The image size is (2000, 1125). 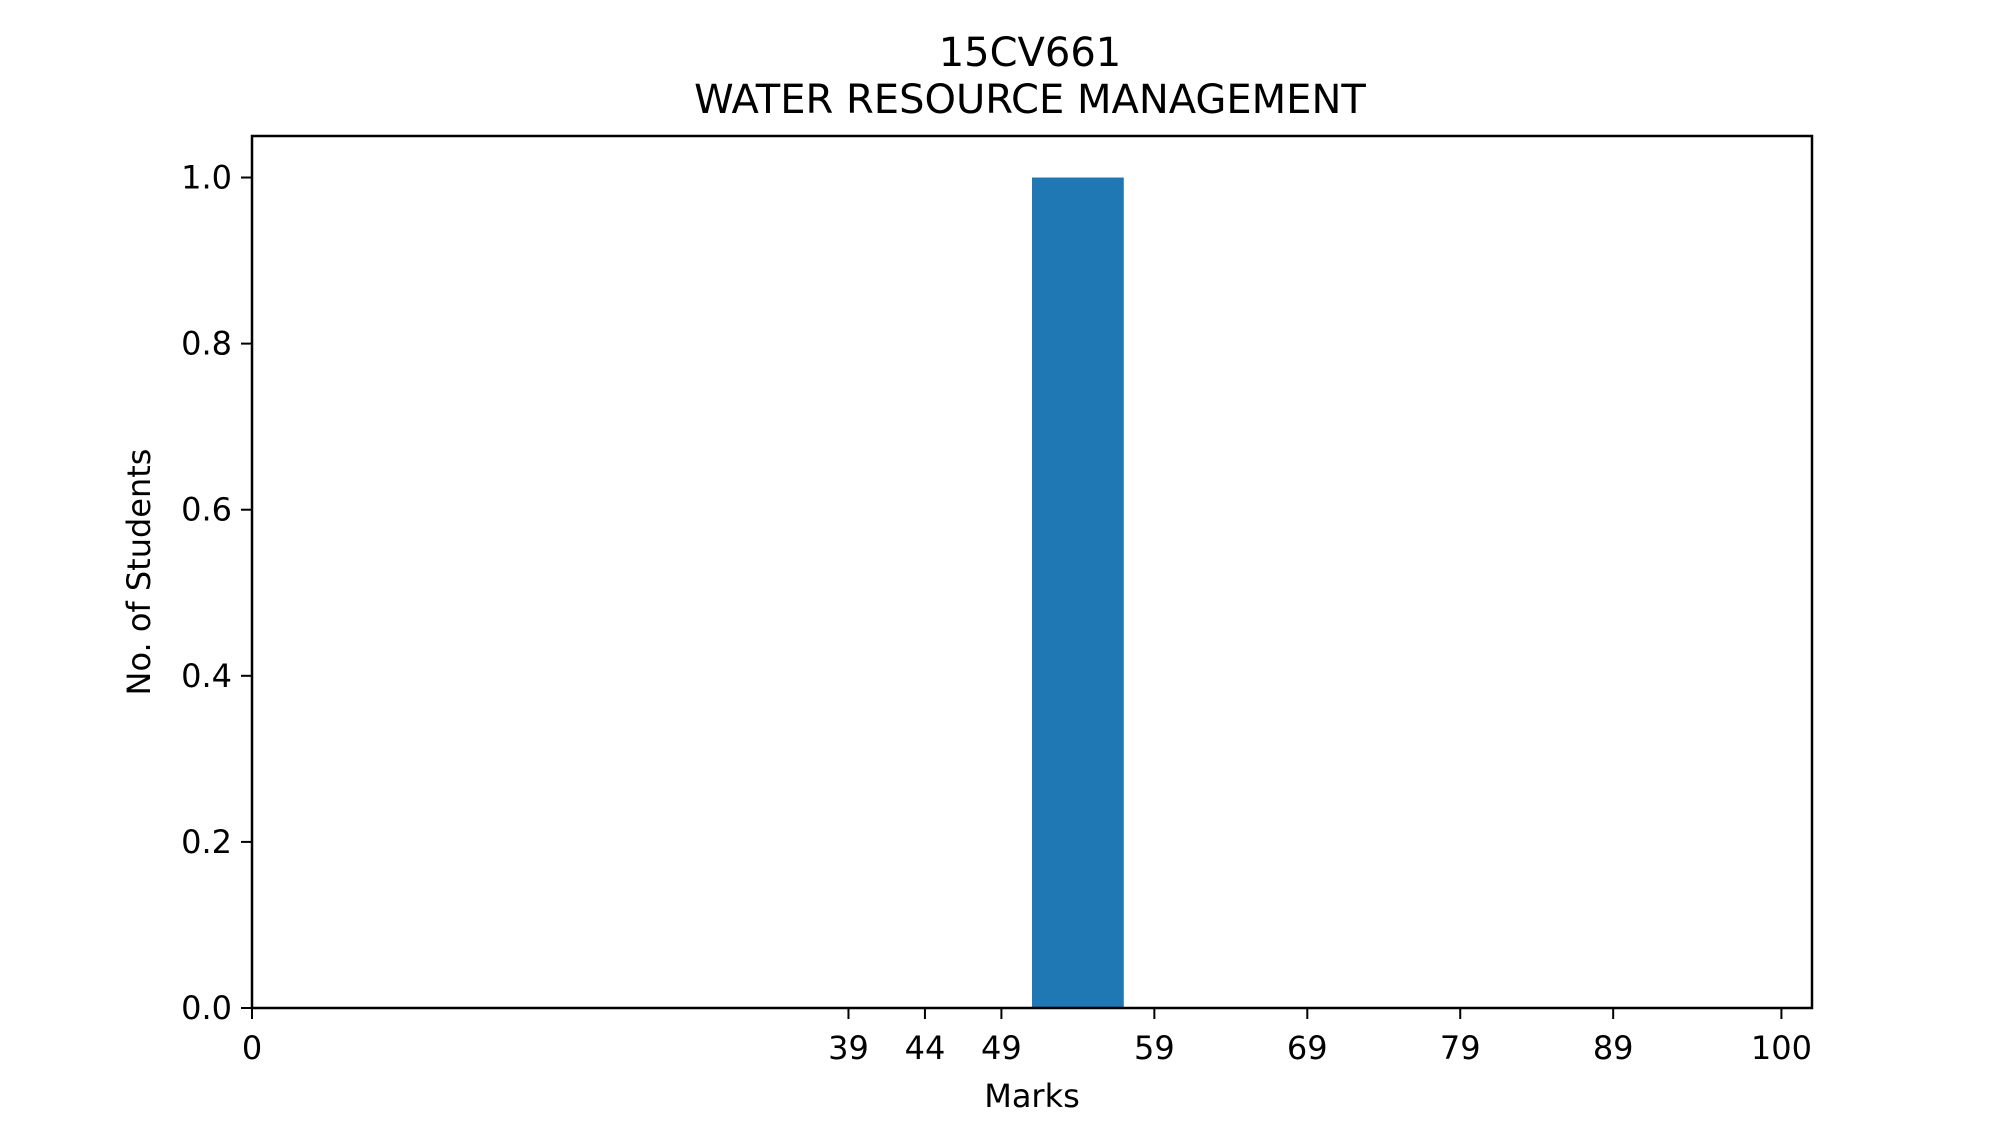 I want to click on x-axis-ticks: 0 39 44 49 59 69 79 89 100, so click(x=1027, y=1037).